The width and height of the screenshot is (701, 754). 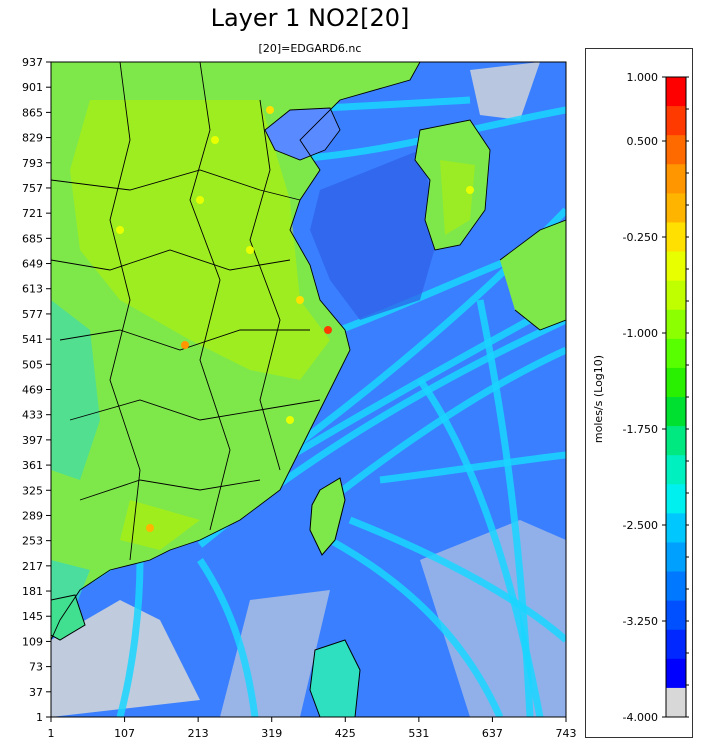 What do you see at coordinates (36, 692) in the screenshot?
I see `y-tick-label: 37` at bounding box center [36, 692].